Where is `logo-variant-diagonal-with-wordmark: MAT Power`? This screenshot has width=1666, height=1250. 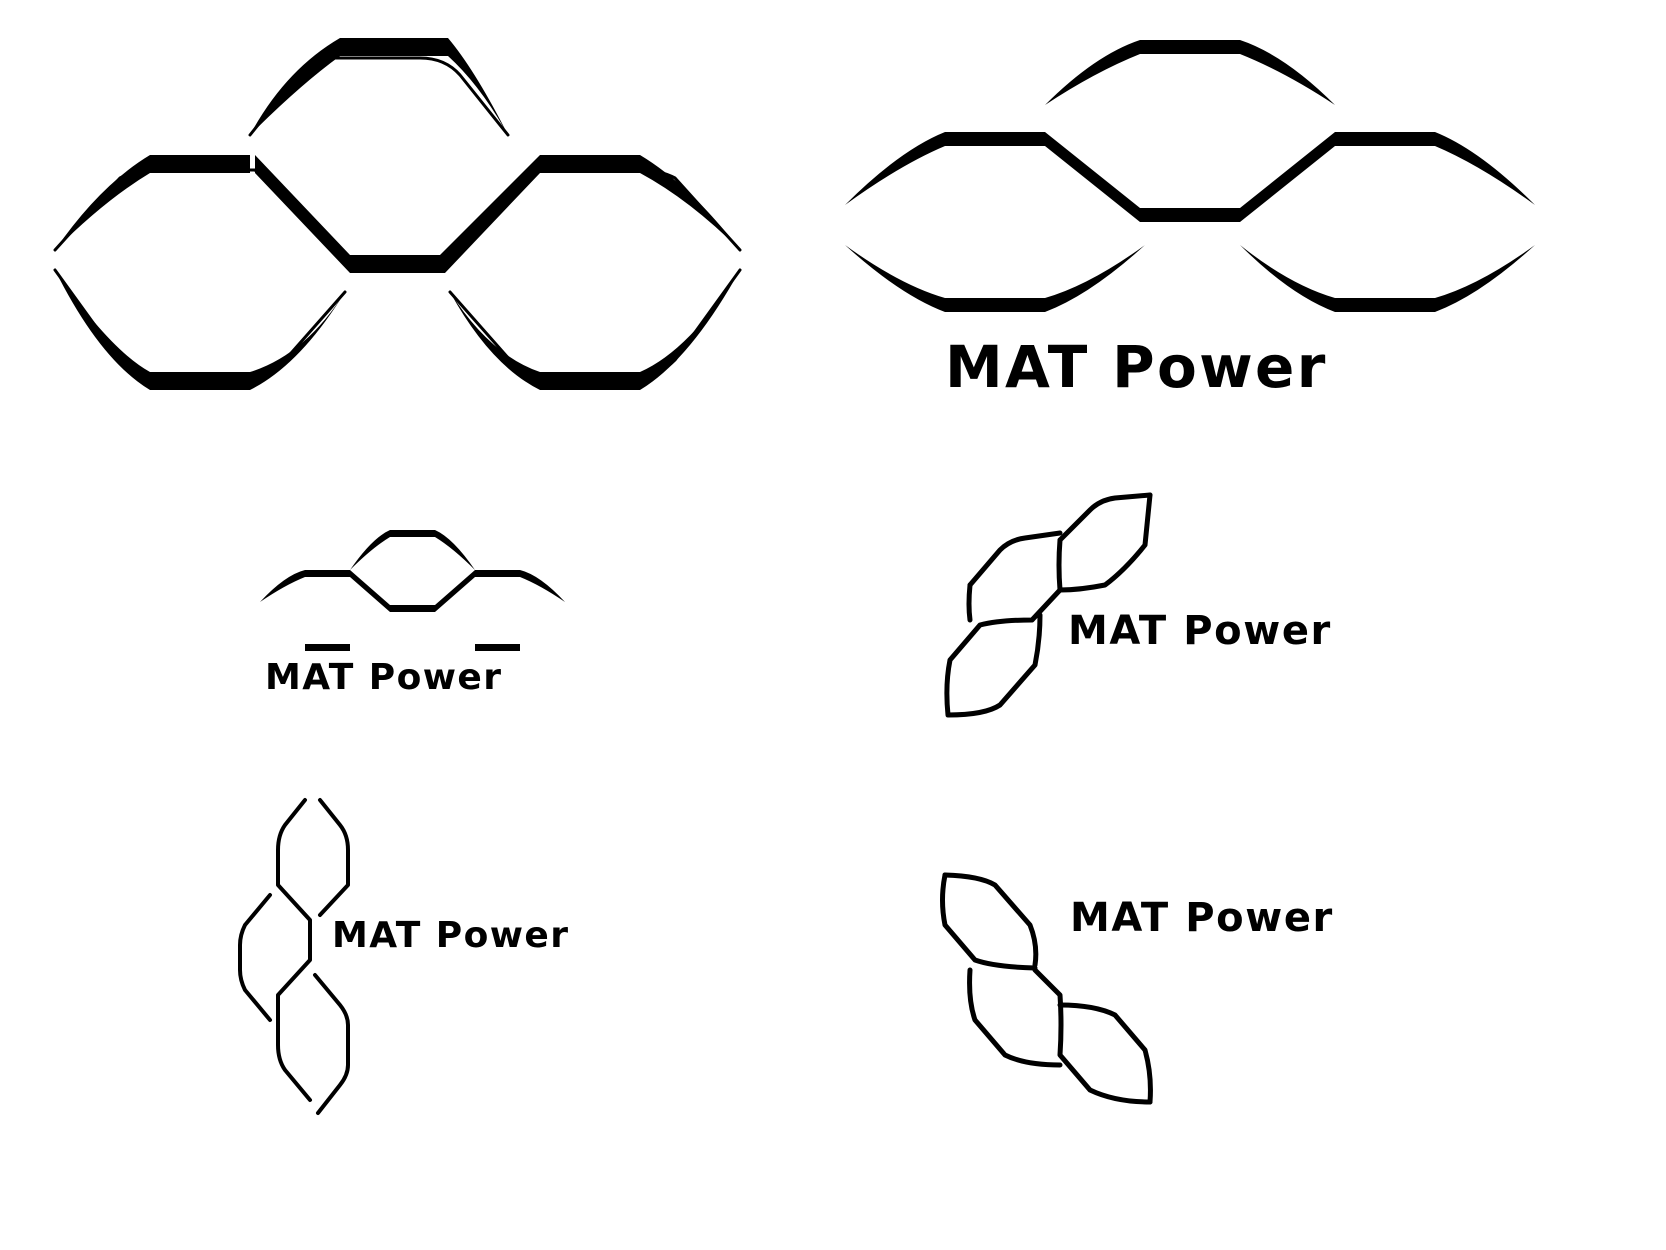 logo-variant-diagonal-with-wordmark: MAT Power is located at coordinates (1200, 633).